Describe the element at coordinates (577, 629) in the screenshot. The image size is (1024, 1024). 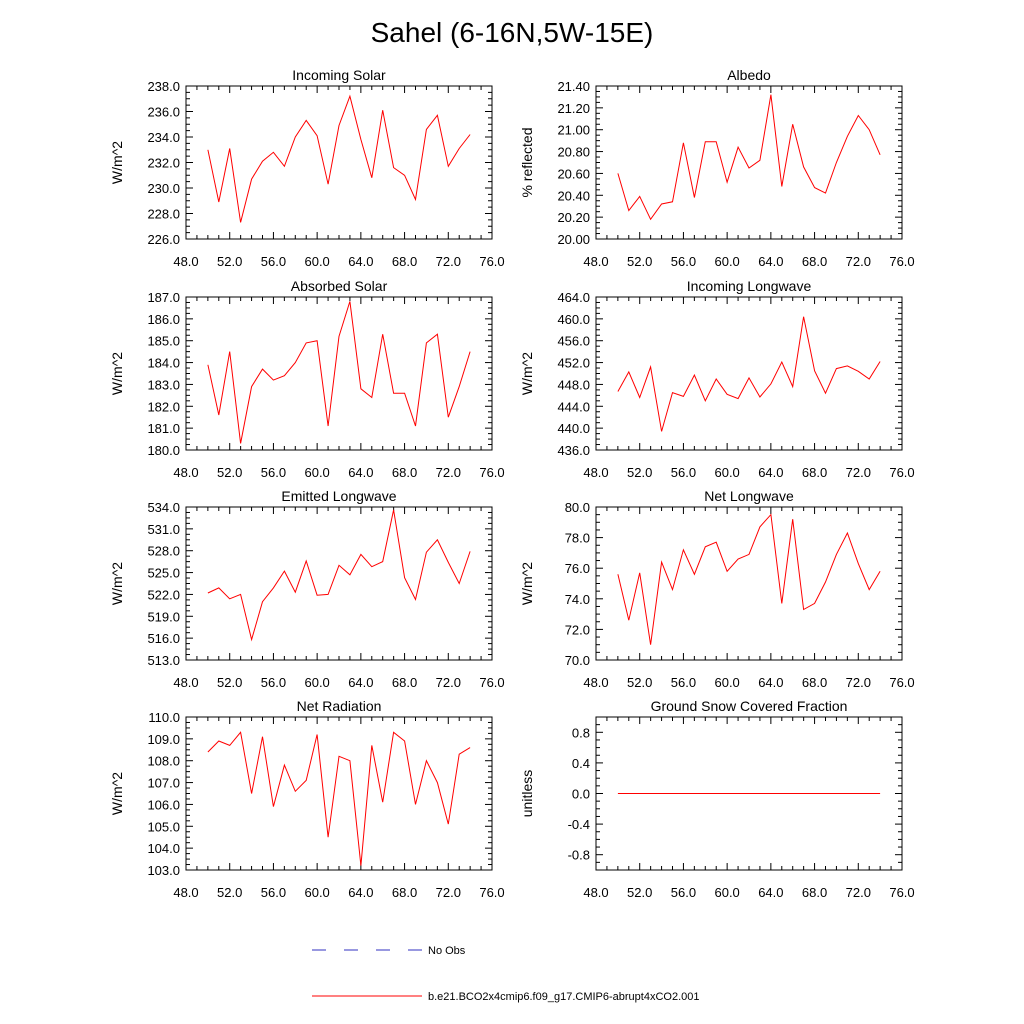
I see `net-longwave-ytick-label: 72.0` at that location.